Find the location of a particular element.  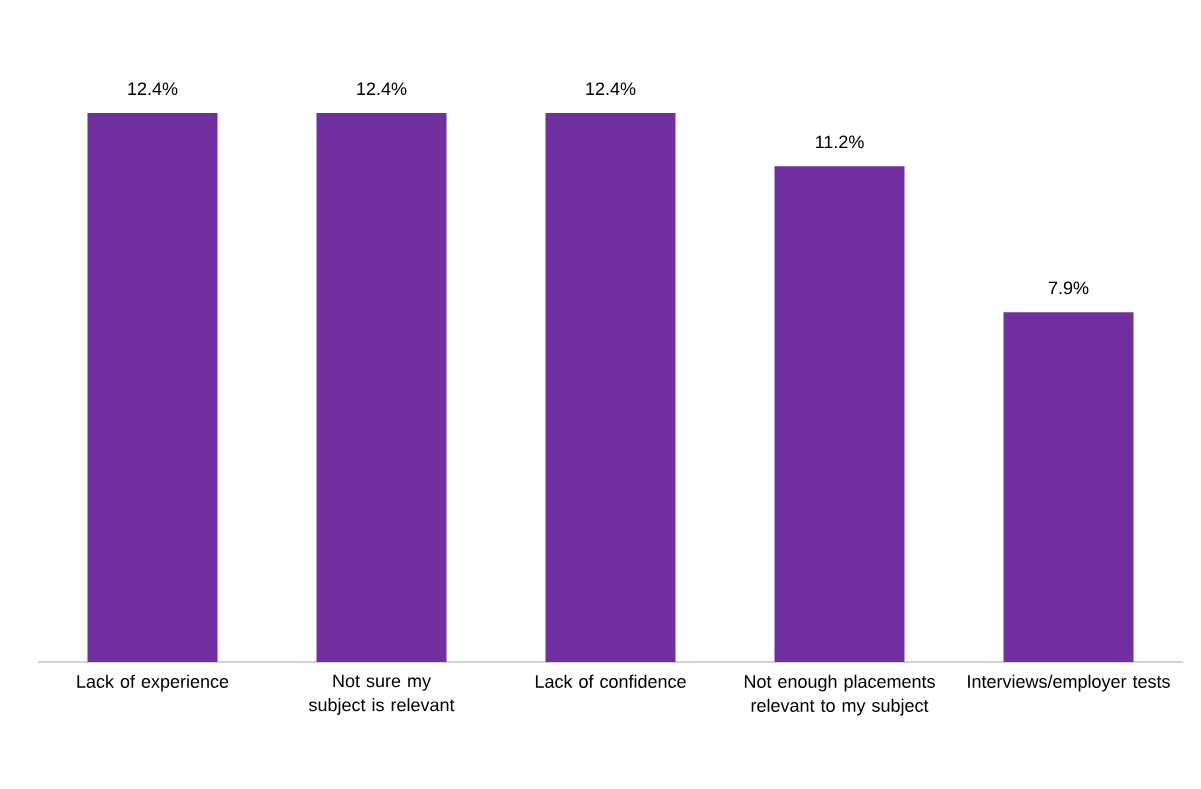

x-tick-label: Lack of confidence is located at coordinates (610, 681).